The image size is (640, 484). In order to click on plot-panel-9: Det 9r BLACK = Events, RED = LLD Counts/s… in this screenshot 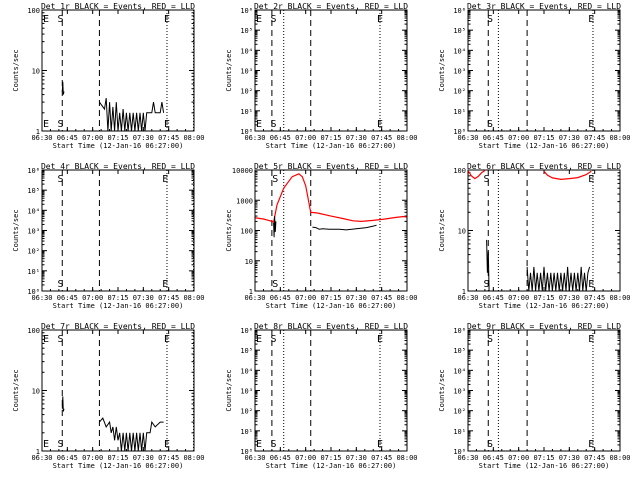, I will do `click(534, 396)`.